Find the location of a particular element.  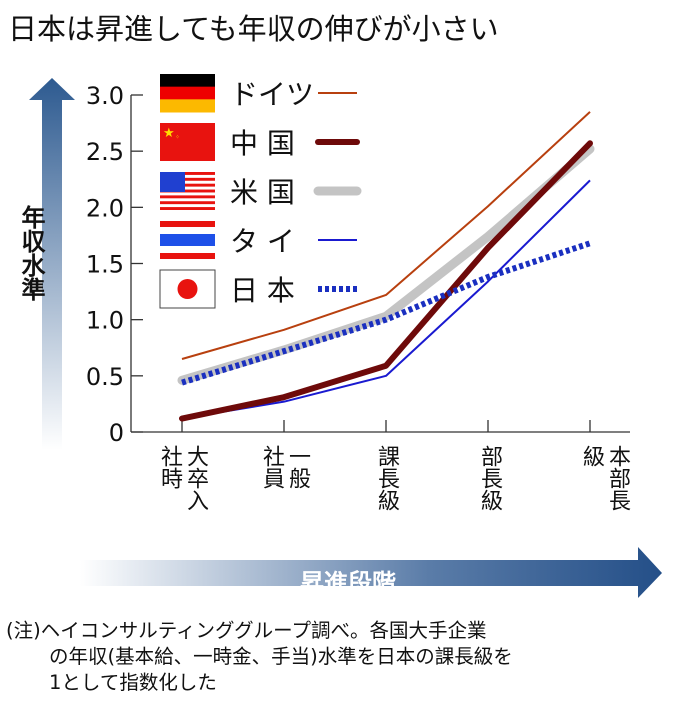

usa-flag-icon is located at coordinates (187, 191).